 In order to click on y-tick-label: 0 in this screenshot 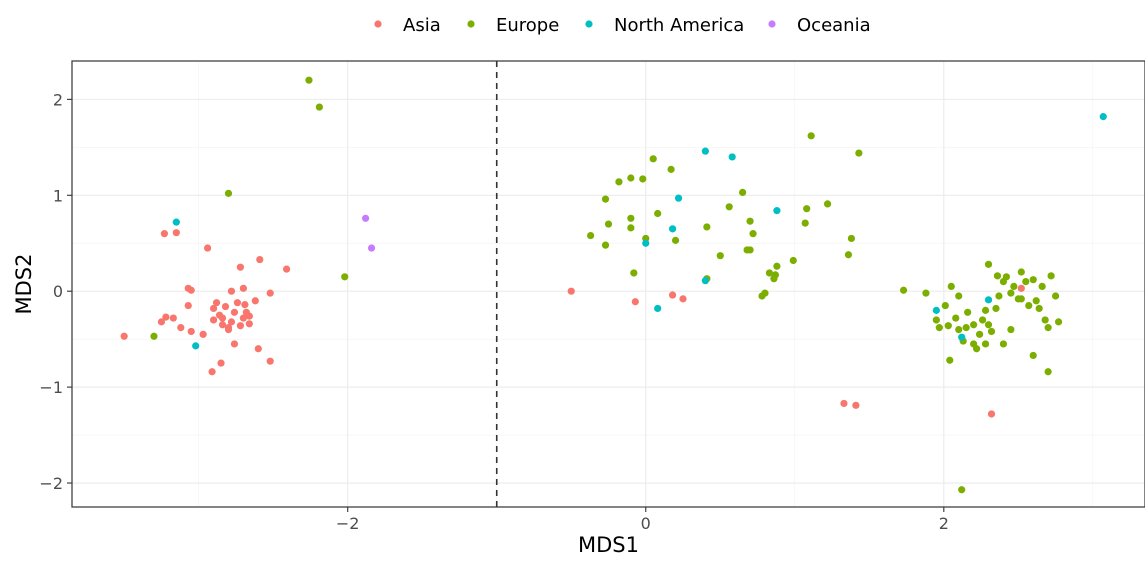, I will do `click(58, 291)`.